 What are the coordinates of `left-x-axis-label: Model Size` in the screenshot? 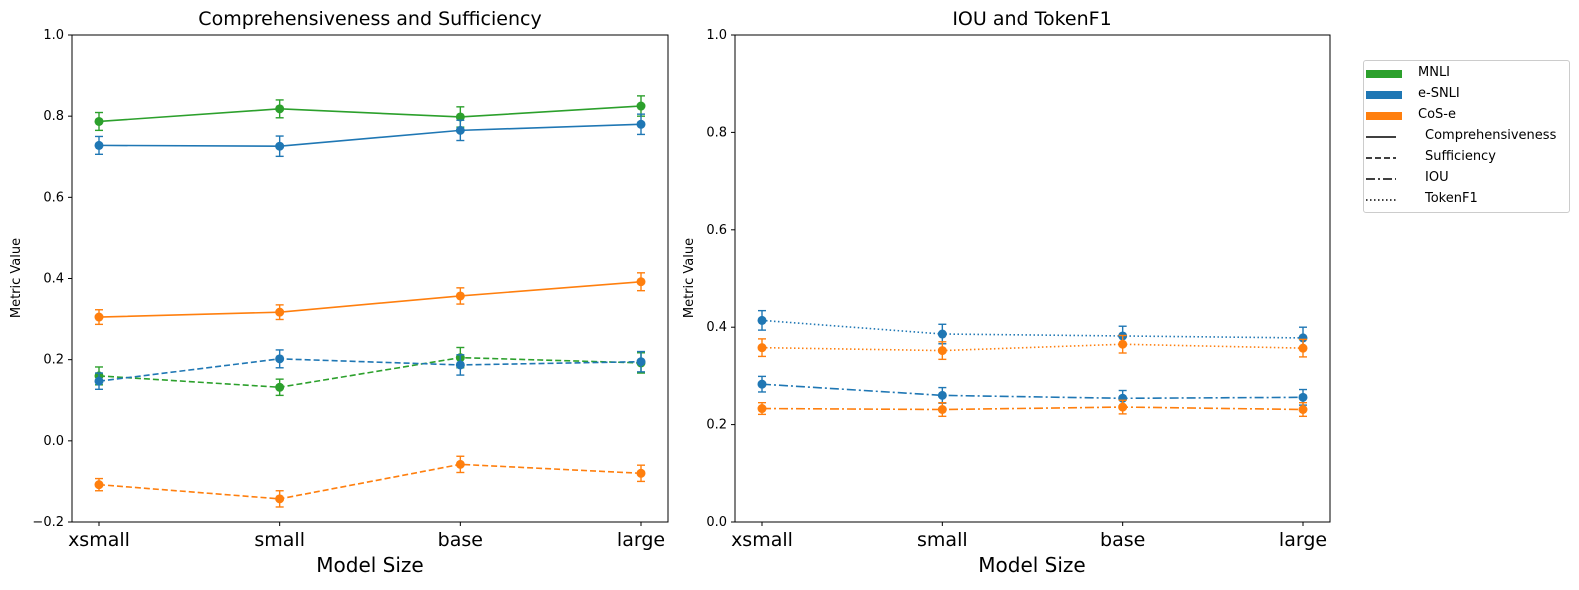 It's located at (369, 565).